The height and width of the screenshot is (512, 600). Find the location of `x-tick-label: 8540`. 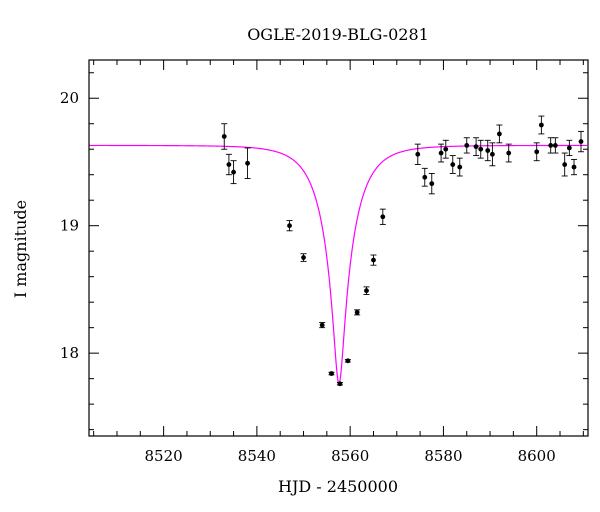

x-tick-label: 8540 is located at coordinates (257, 456).